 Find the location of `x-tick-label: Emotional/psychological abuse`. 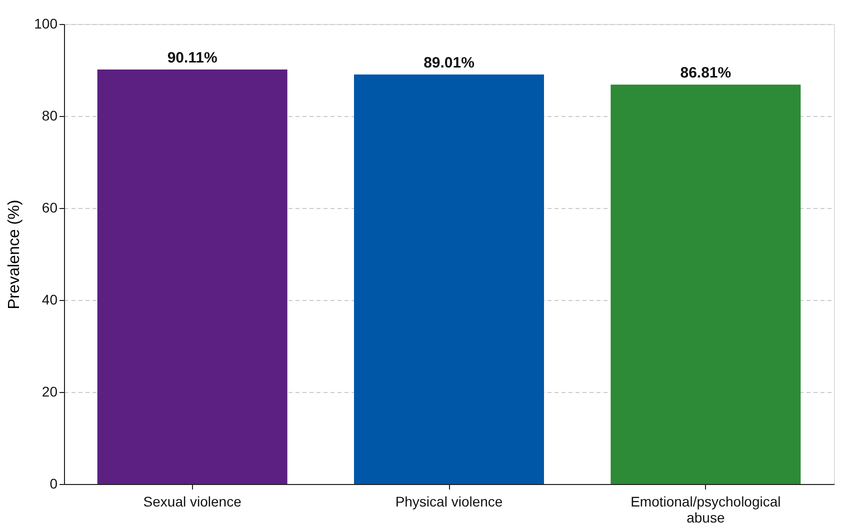

x-tick-label: Emotional/psychological abuse is located at coordinates (705, 510).